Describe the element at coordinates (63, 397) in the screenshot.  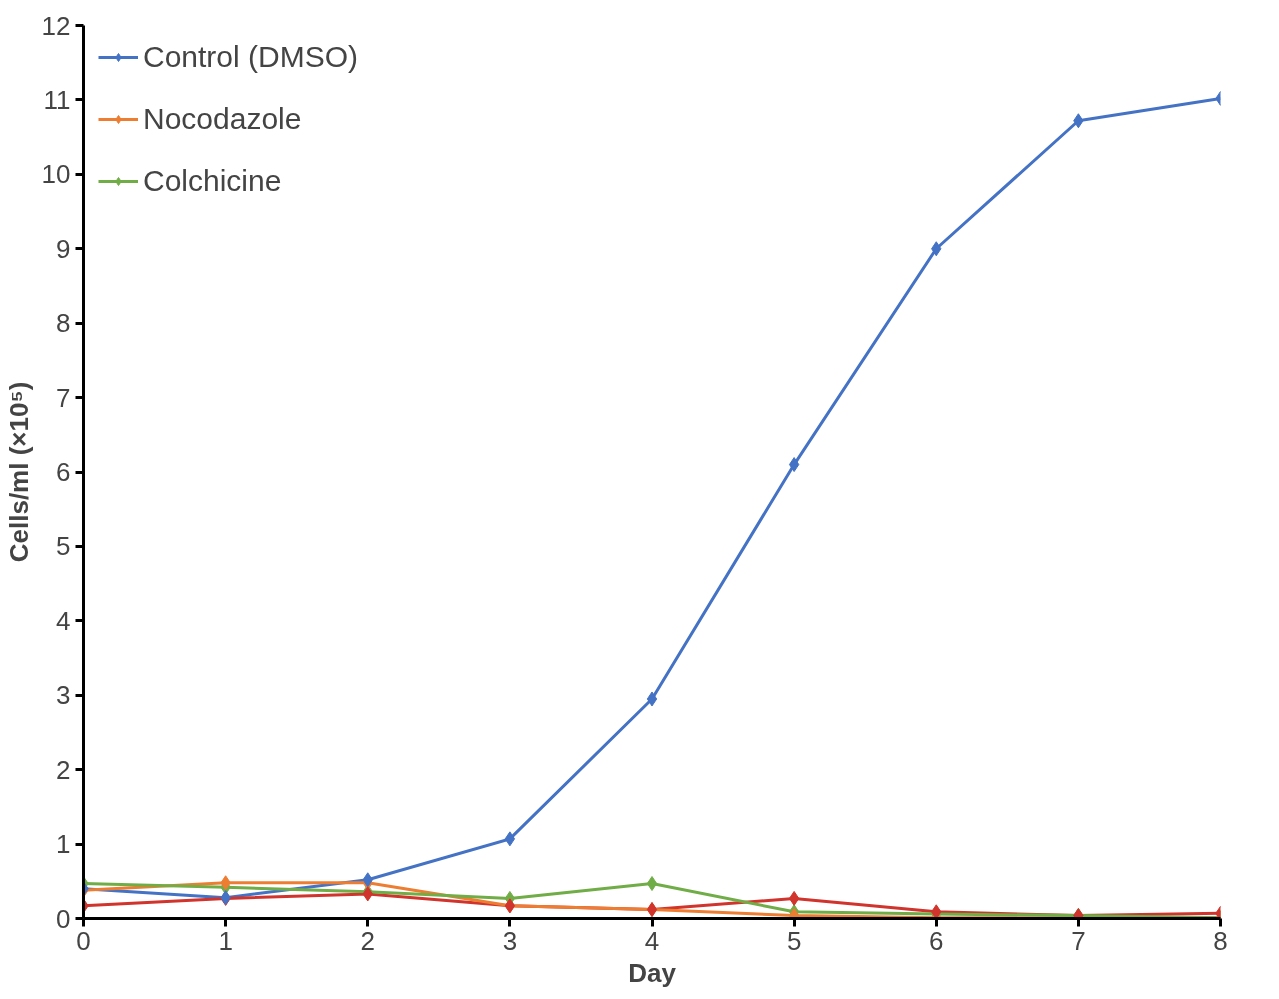
I see `y-tick-label: 7` at that location.